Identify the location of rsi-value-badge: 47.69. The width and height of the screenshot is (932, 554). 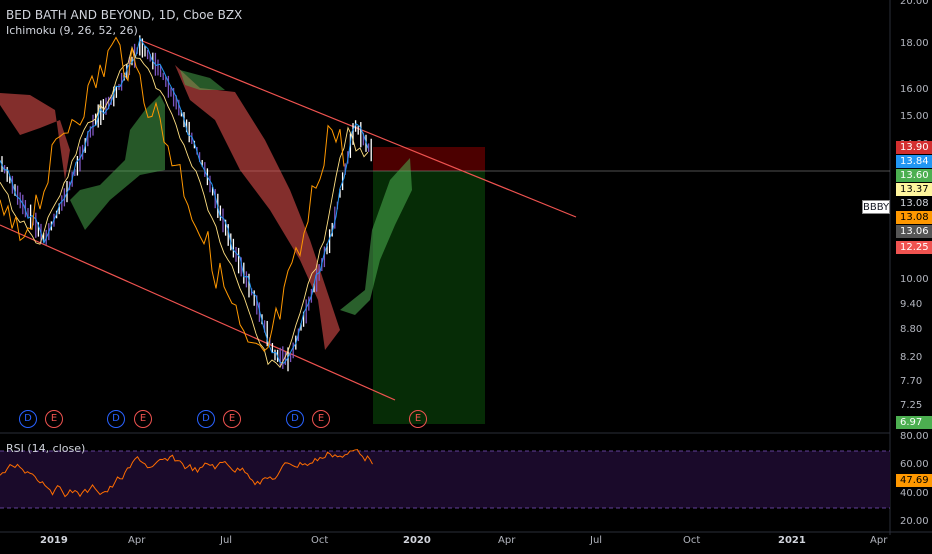
(914, 480).